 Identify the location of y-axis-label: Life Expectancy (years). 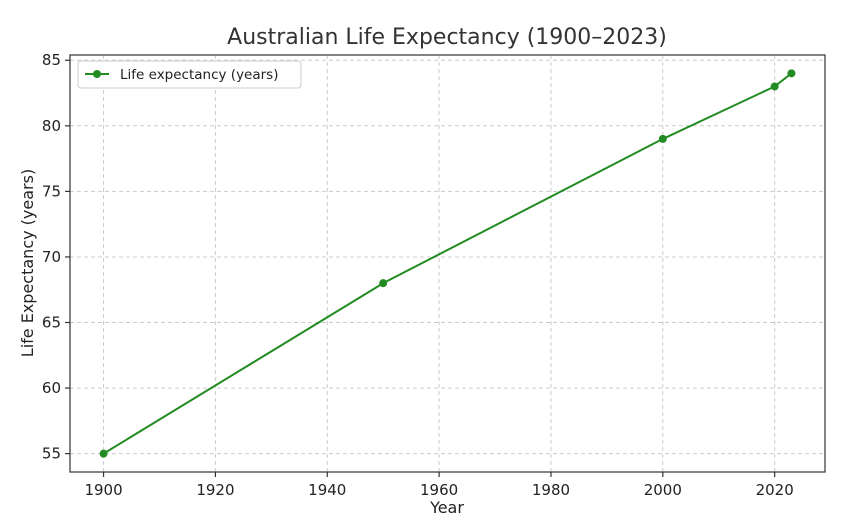
(27, 263).